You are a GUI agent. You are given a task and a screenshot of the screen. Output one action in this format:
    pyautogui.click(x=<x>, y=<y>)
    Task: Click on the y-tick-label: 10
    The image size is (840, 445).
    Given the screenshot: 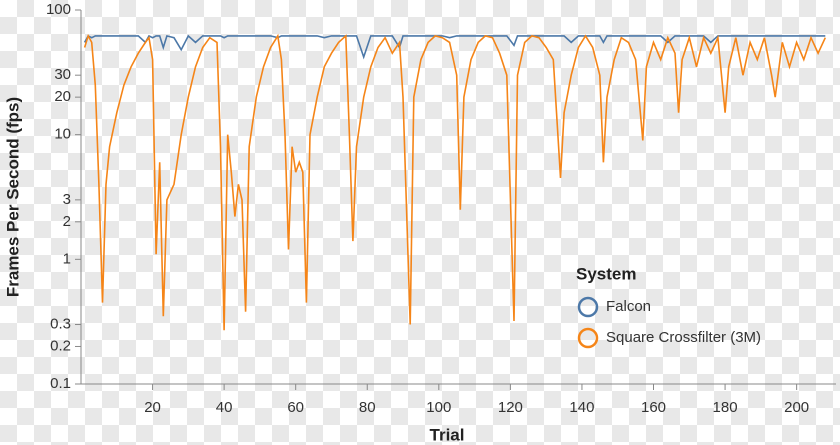 What is the action you would take?
    pyautogui.click(x=62, y=134)
    